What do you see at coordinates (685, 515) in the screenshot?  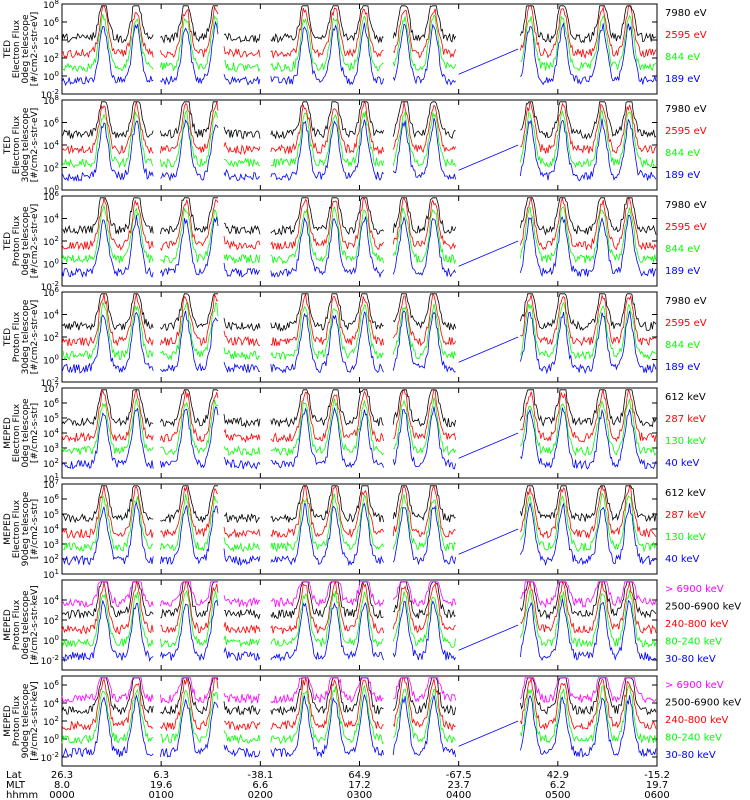 I see `legend-entry: 287 keV` at bounding box center [685, 515].